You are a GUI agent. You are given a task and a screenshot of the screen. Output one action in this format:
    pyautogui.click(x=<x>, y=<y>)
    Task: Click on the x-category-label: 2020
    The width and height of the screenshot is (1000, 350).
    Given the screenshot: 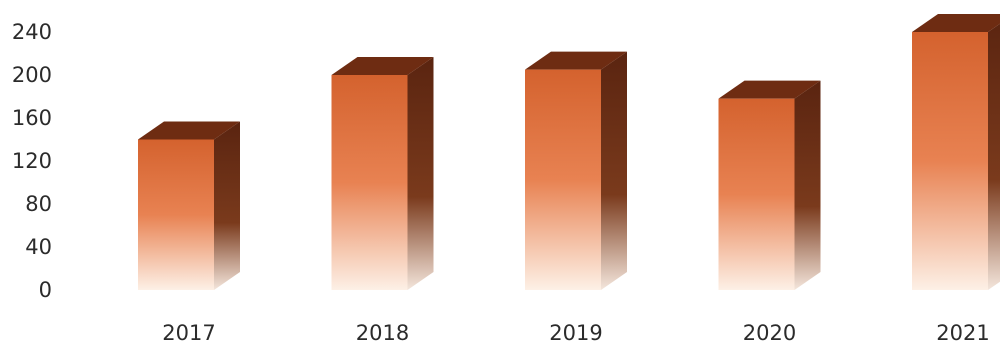 What is the action you would take?
    pyautogui.click(x=769, y=333)
    